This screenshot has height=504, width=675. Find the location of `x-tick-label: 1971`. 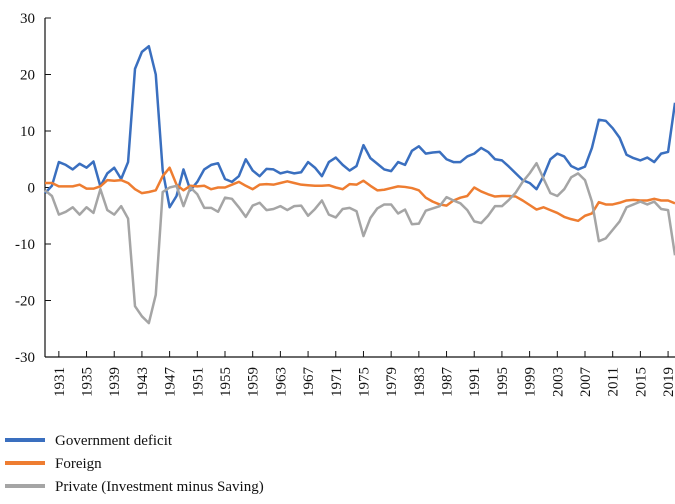

x-tick-label: 1971 is located at coordinates (337, 382).